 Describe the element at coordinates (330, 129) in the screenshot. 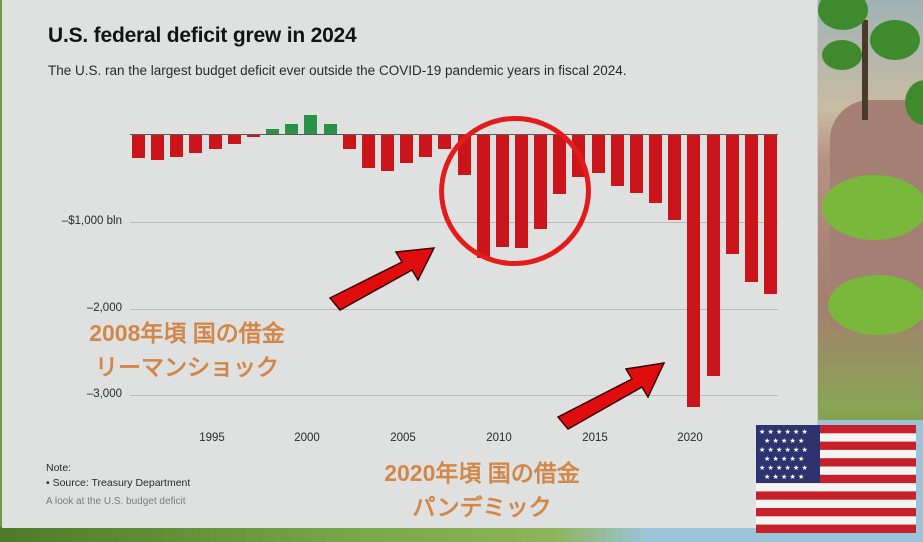

I see `bar-2001` at that location.